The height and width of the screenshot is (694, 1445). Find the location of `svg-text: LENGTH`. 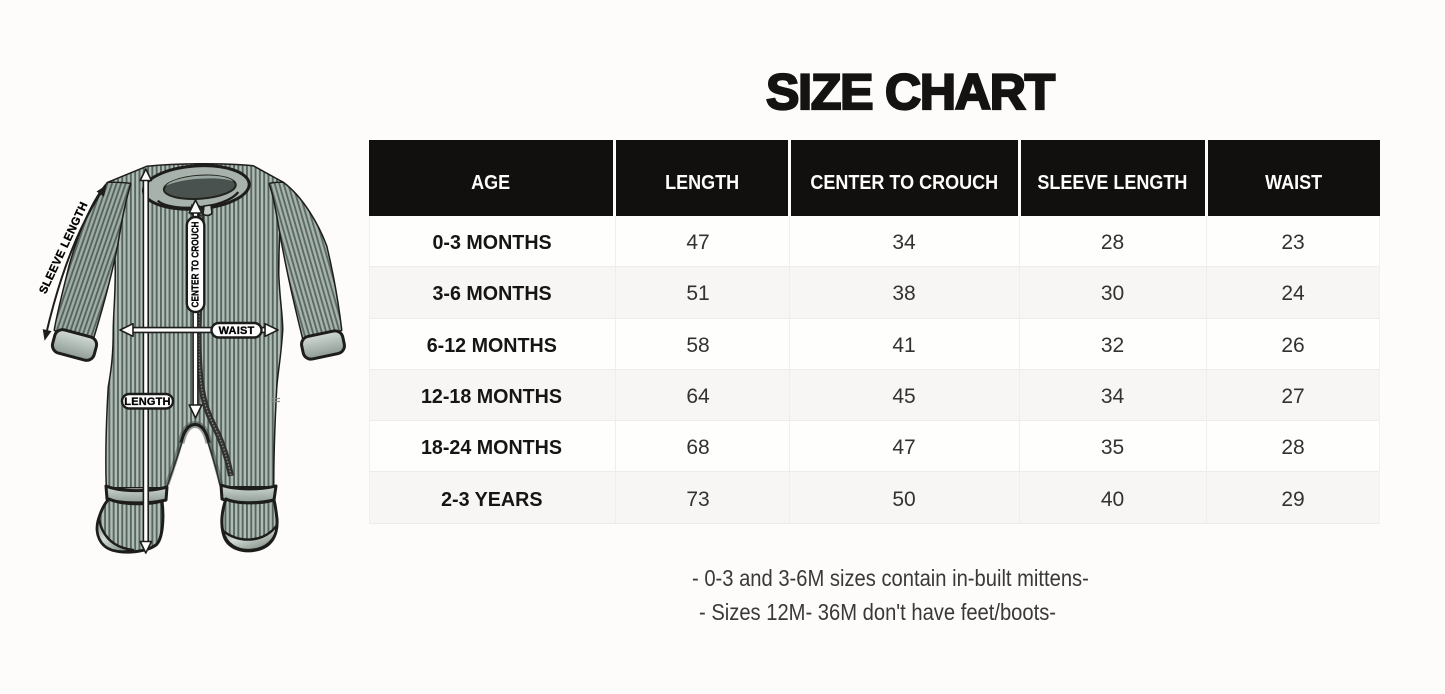

svg-text: LENGTH is located at coordinates (147, 402).